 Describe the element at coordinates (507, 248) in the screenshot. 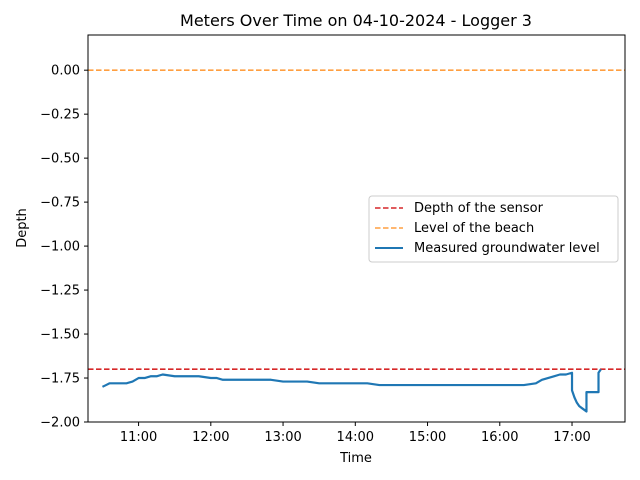

I see `legend-label-groundwater: Measured groundwater level` at that location.